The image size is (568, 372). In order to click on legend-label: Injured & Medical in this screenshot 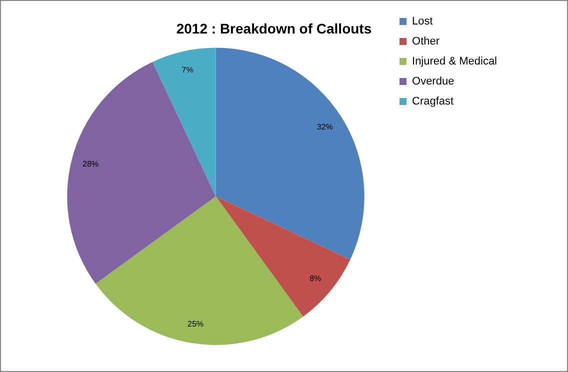, I will do `click(455, 62)`.